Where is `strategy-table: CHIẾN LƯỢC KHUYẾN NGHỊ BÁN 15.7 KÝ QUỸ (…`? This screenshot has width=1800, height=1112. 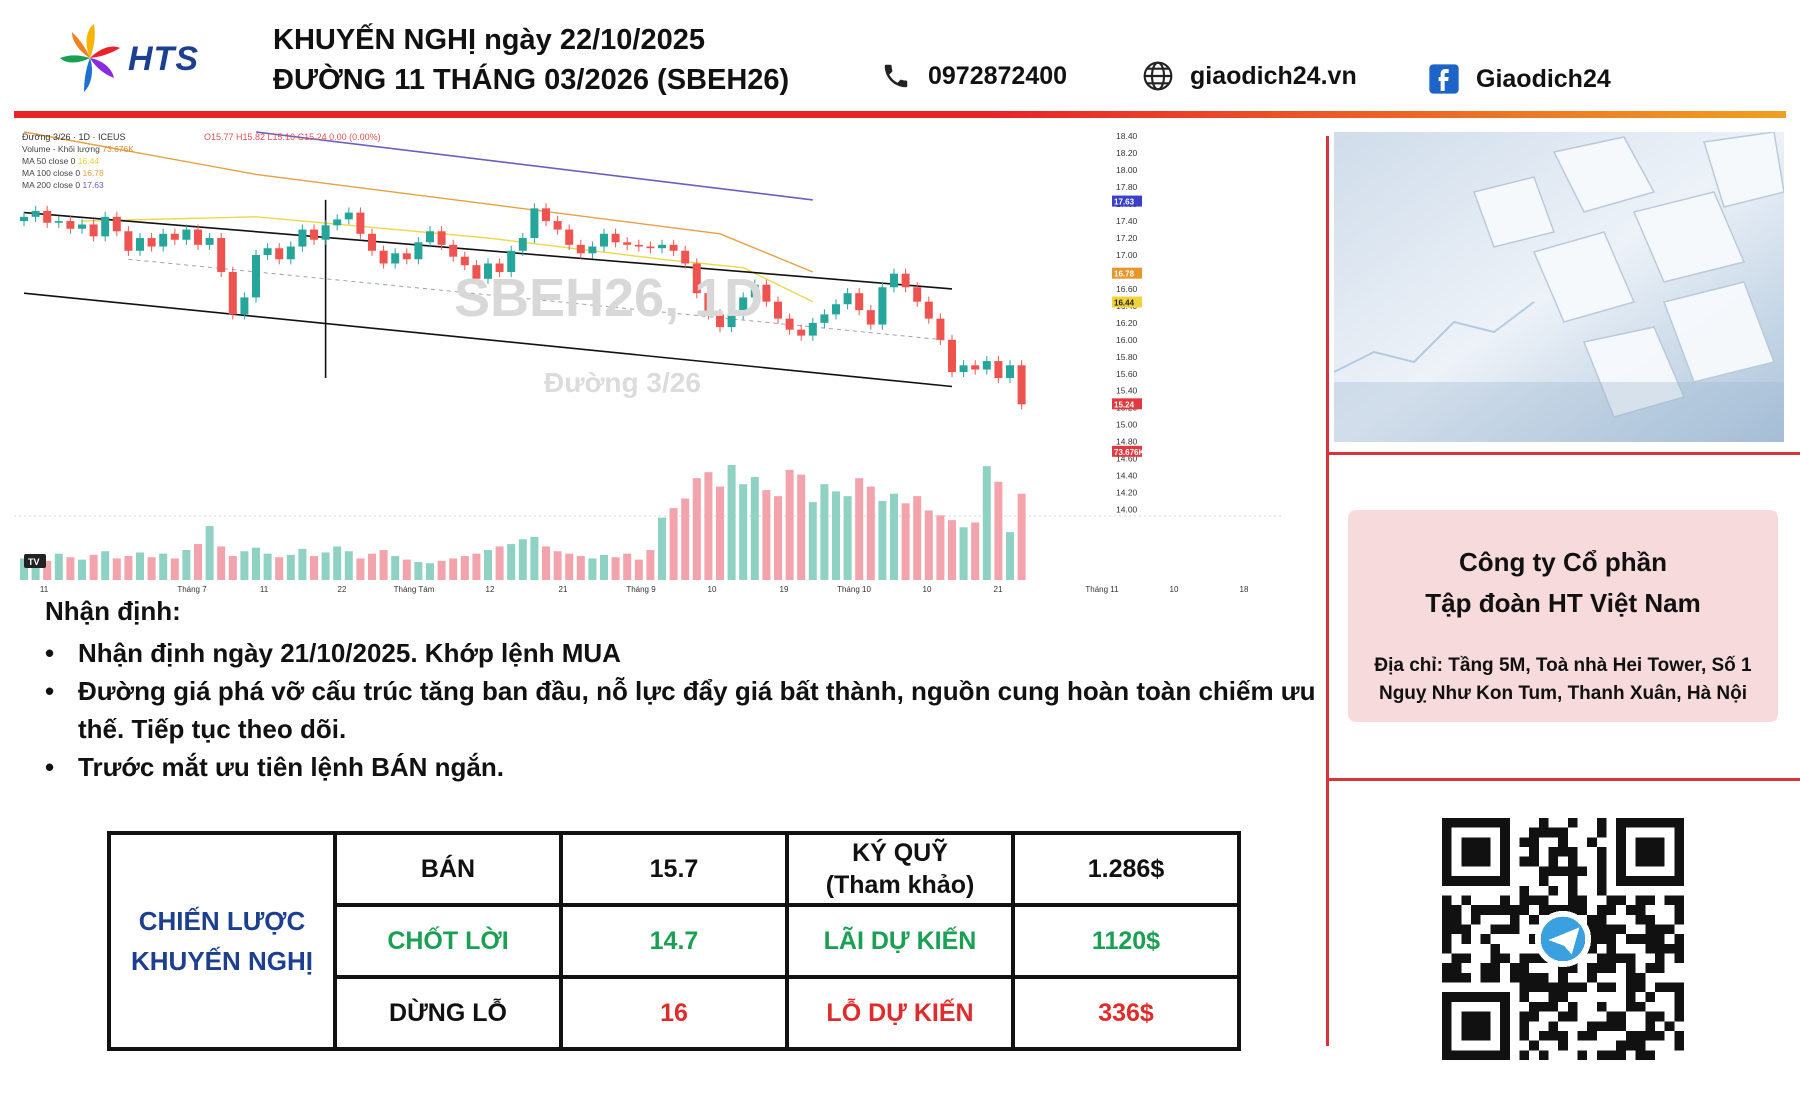 strategy-table: CHIẾN LƯỢC KHUYẾN NGHỊ BÁN 15.7 KÝ QUỸ (… is located at coordinates (674, 941).